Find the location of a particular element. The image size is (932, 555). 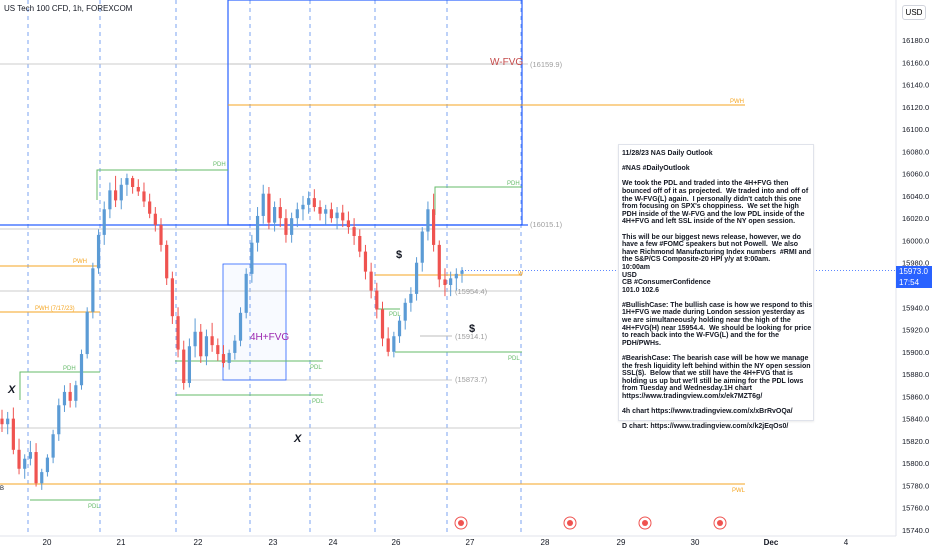

y-tick-label: 15880.0 is located at coordinates (915, 374).